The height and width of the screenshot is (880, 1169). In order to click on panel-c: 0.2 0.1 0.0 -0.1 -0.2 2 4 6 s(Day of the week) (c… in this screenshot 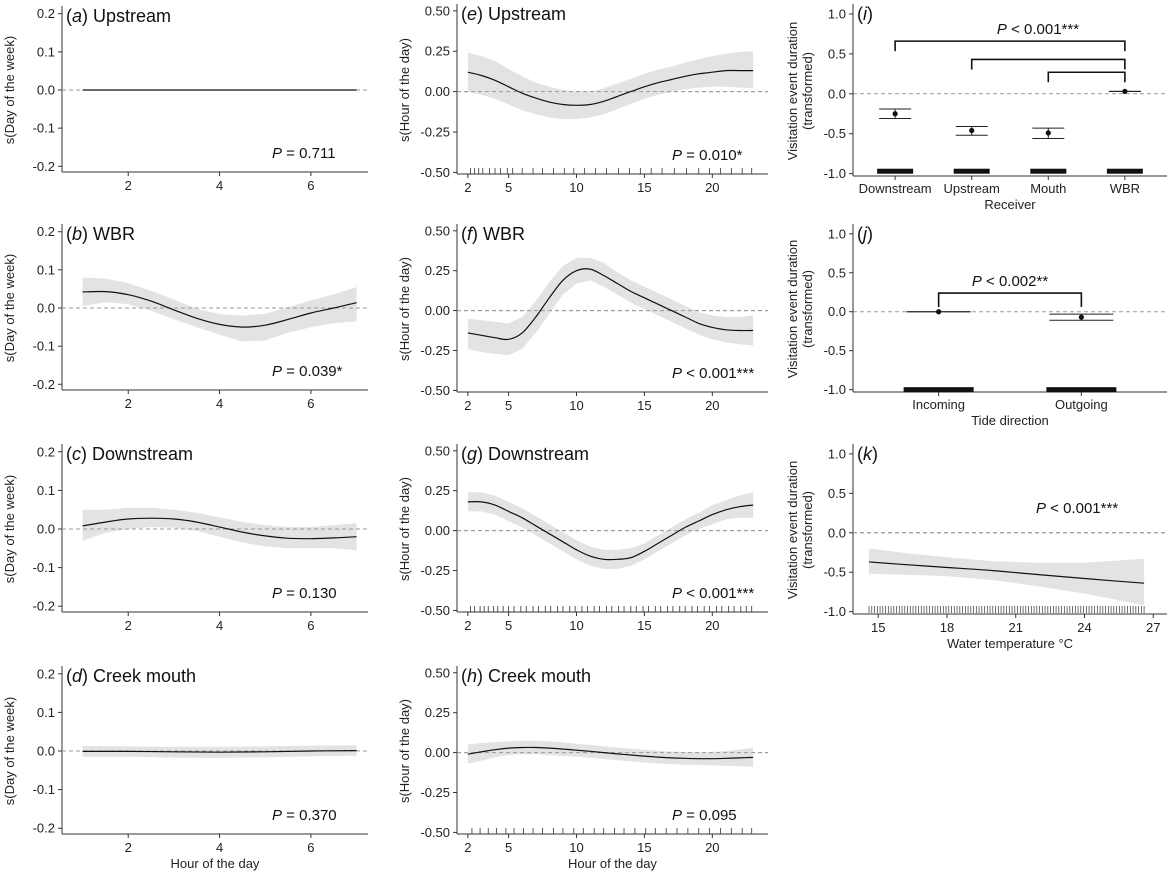, I will do `click(185, 538)`.